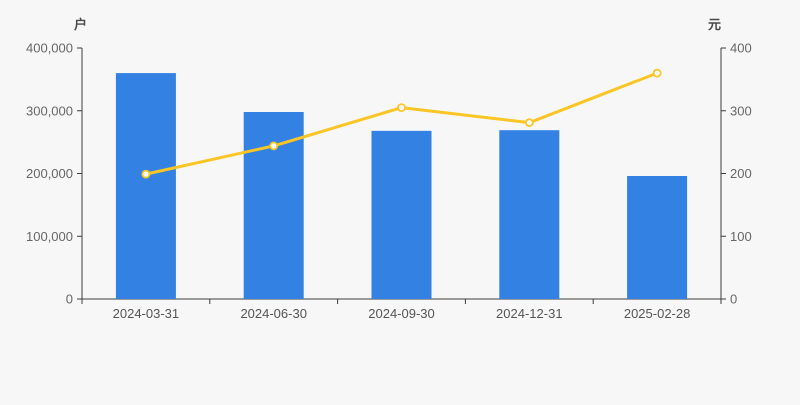 This screenshot has height=405, width=800. Describe the element at coordinates (69, 299) in the screenshot. I see `left-axis-tick-label: 0` at that location.